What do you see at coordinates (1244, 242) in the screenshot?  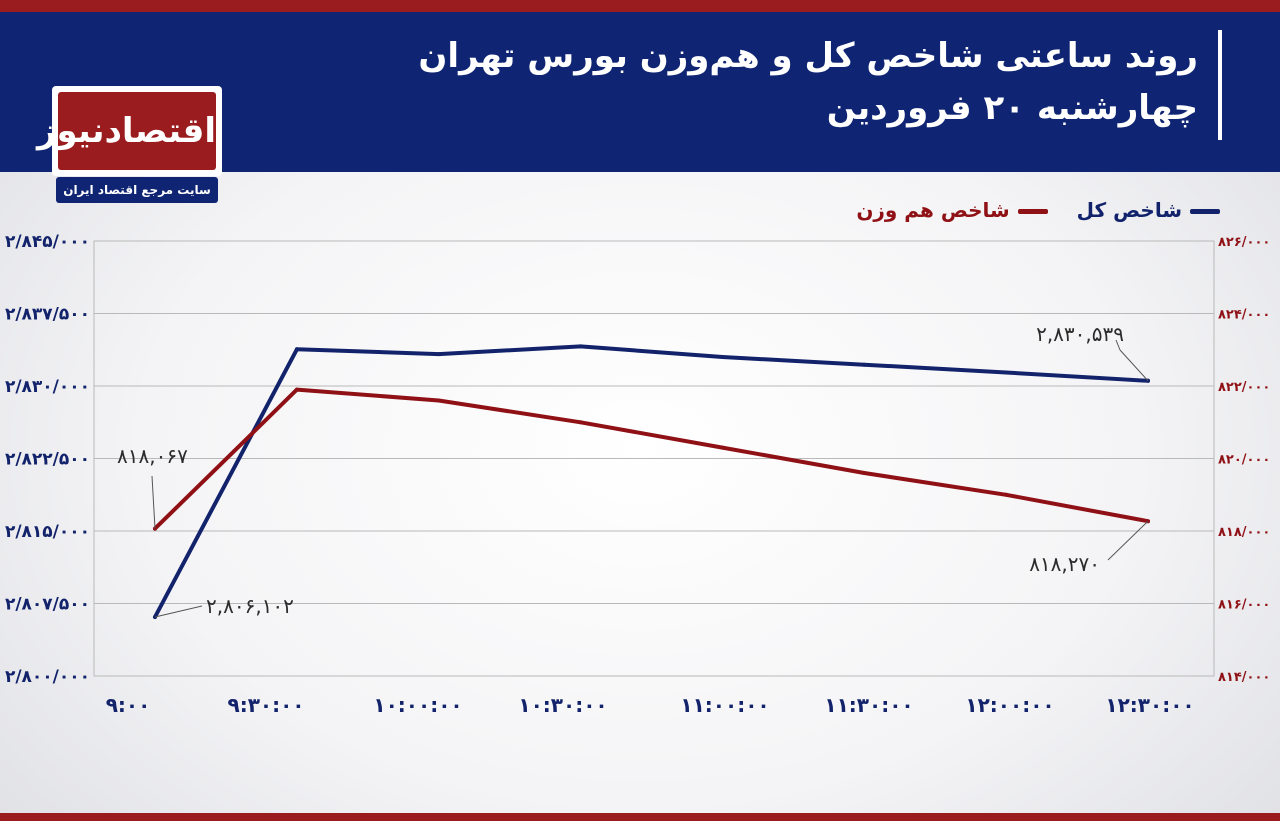 I see `right-axis-tick-label: ۸۲۶/۰۰۰` at bounding box center [1244, 242].